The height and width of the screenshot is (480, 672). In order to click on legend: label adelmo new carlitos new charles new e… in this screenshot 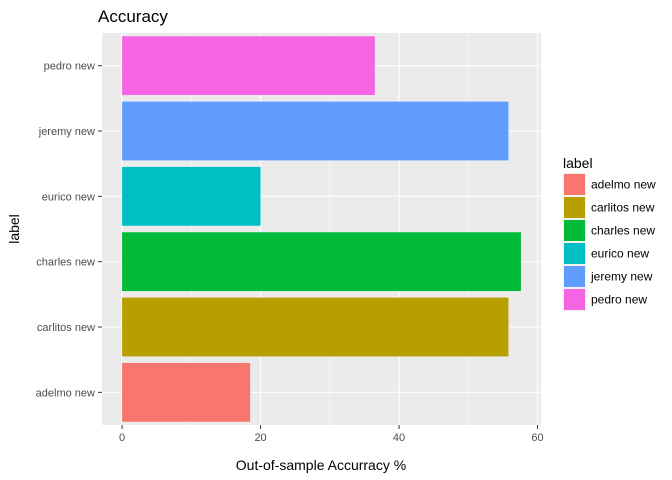, I will do `click(609, 233)`.